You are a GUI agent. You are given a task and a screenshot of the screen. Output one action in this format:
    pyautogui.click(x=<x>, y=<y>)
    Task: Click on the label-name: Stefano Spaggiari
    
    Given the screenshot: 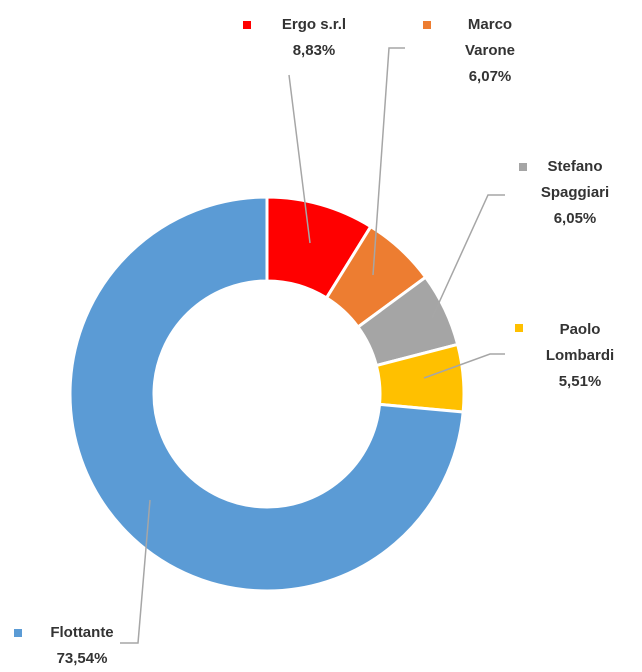 What is the action you would take?
    pyautogui.click(x=575, y=179)
    